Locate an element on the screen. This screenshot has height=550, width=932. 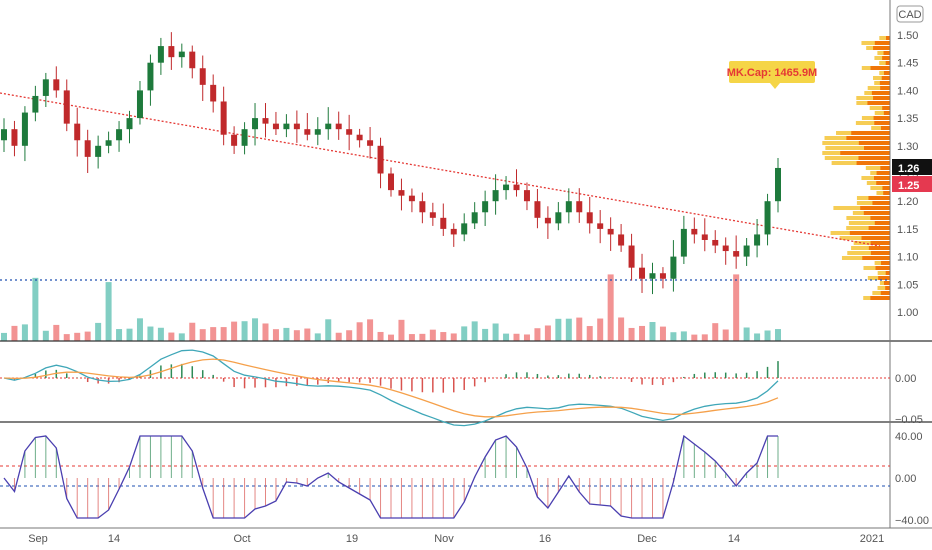
price-tick-label: 1.30 is located at coordinates (907, 147).